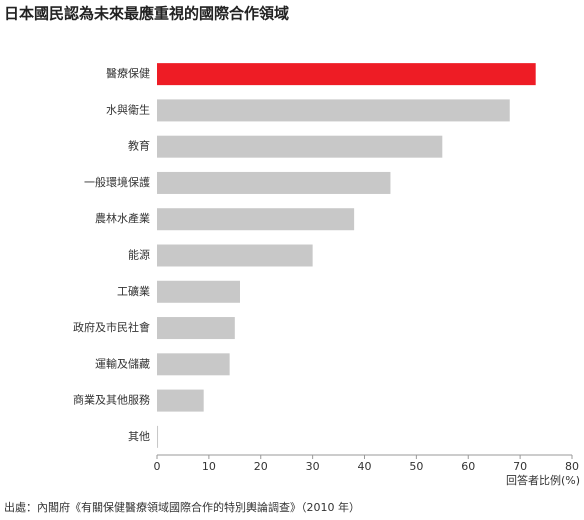 The width and height of the screenshot is (584, 520). What do you see at coordinates (117, 182) in the screenshot?
I see `y-tick-label: 一般環境保護` at bounding box center [117, 182].